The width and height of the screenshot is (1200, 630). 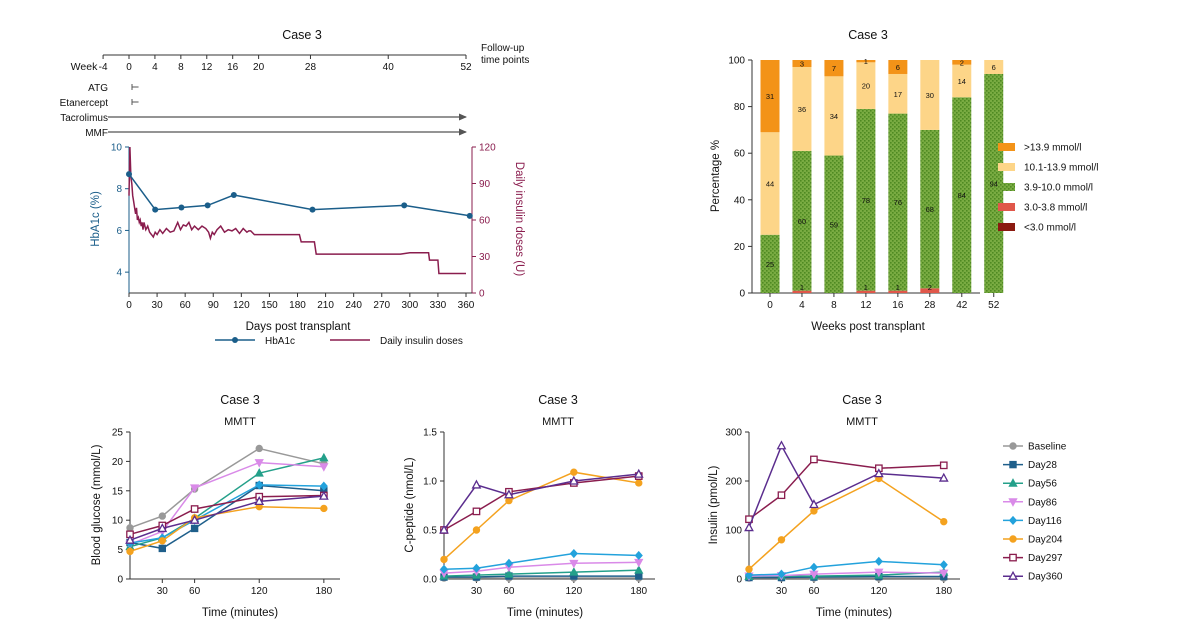 What do you see at coordinates (930, 95) in the screenshot?
I see `bar-data-label: 30` at bounding box center [930, 95].